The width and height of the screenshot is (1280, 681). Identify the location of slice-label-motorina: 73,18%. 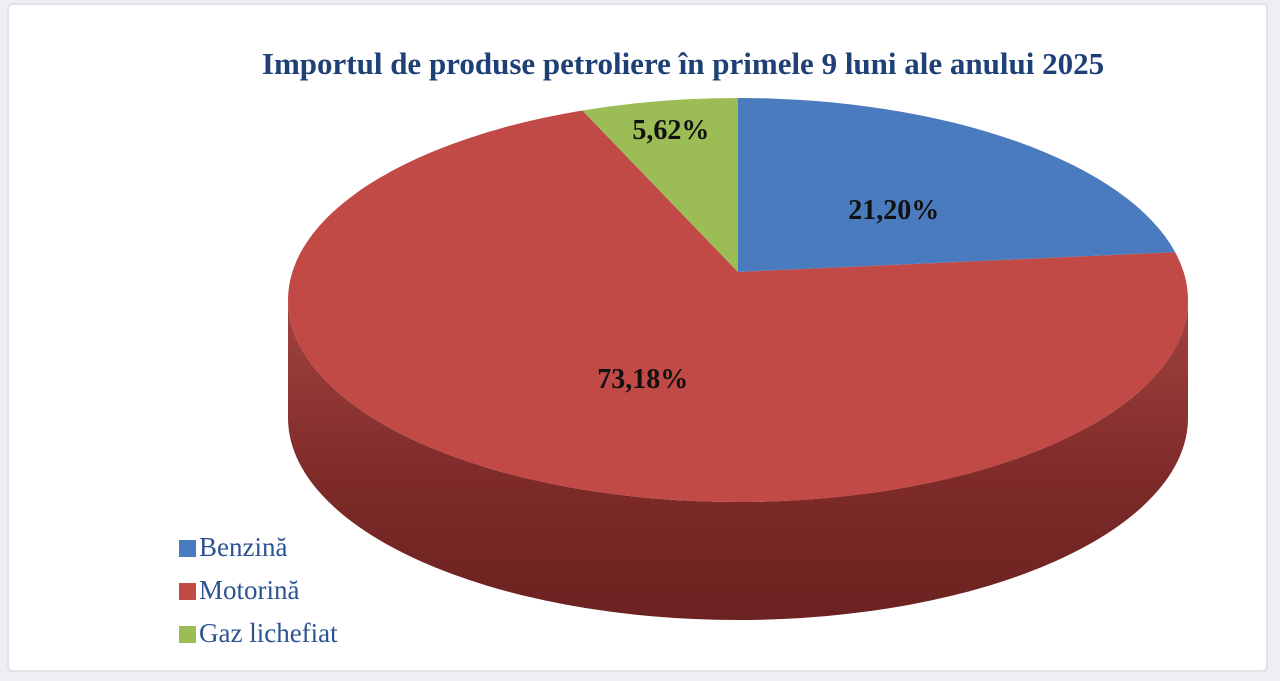
(643, 380).